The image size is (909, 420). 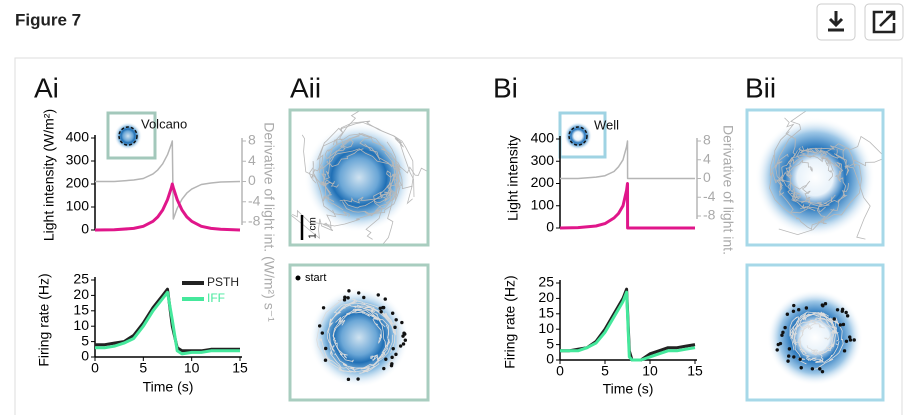 I want to click on inset-volcano: Volcano, so click(x=146, y=135).